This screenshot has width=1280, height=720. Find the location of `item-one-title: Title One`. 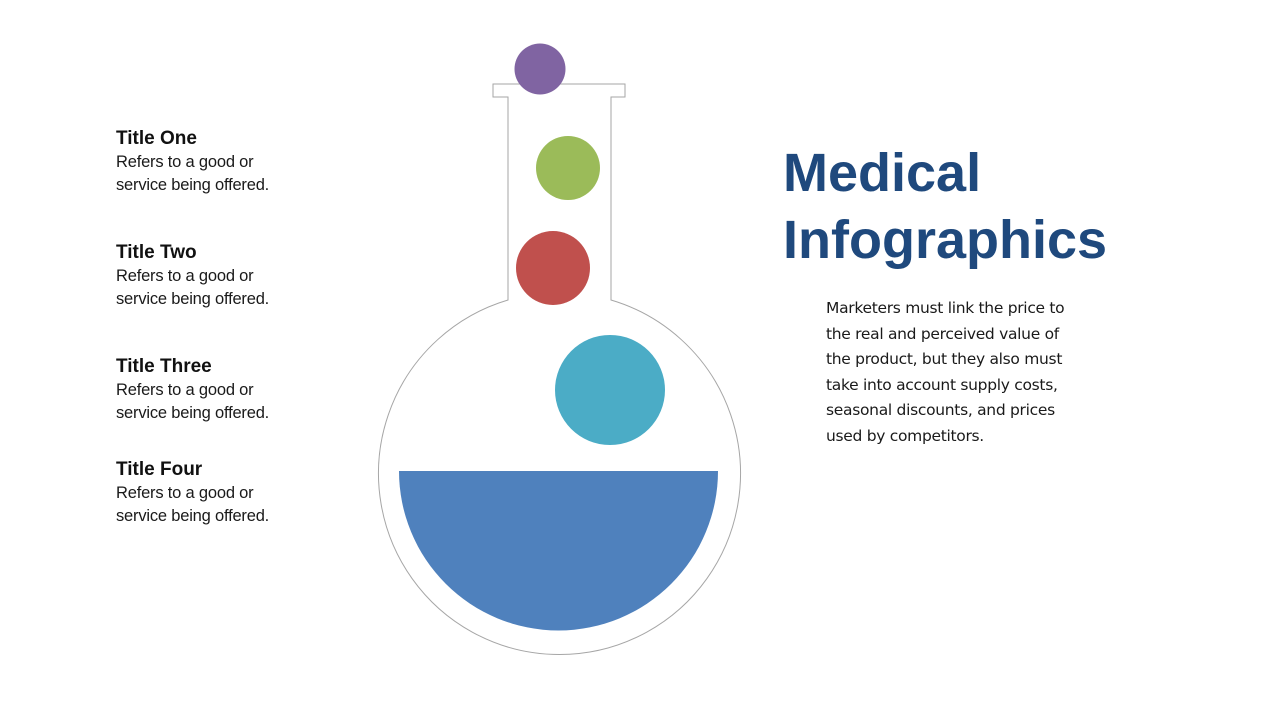

item-one-title: Title One is located at coordinates (156, 138).